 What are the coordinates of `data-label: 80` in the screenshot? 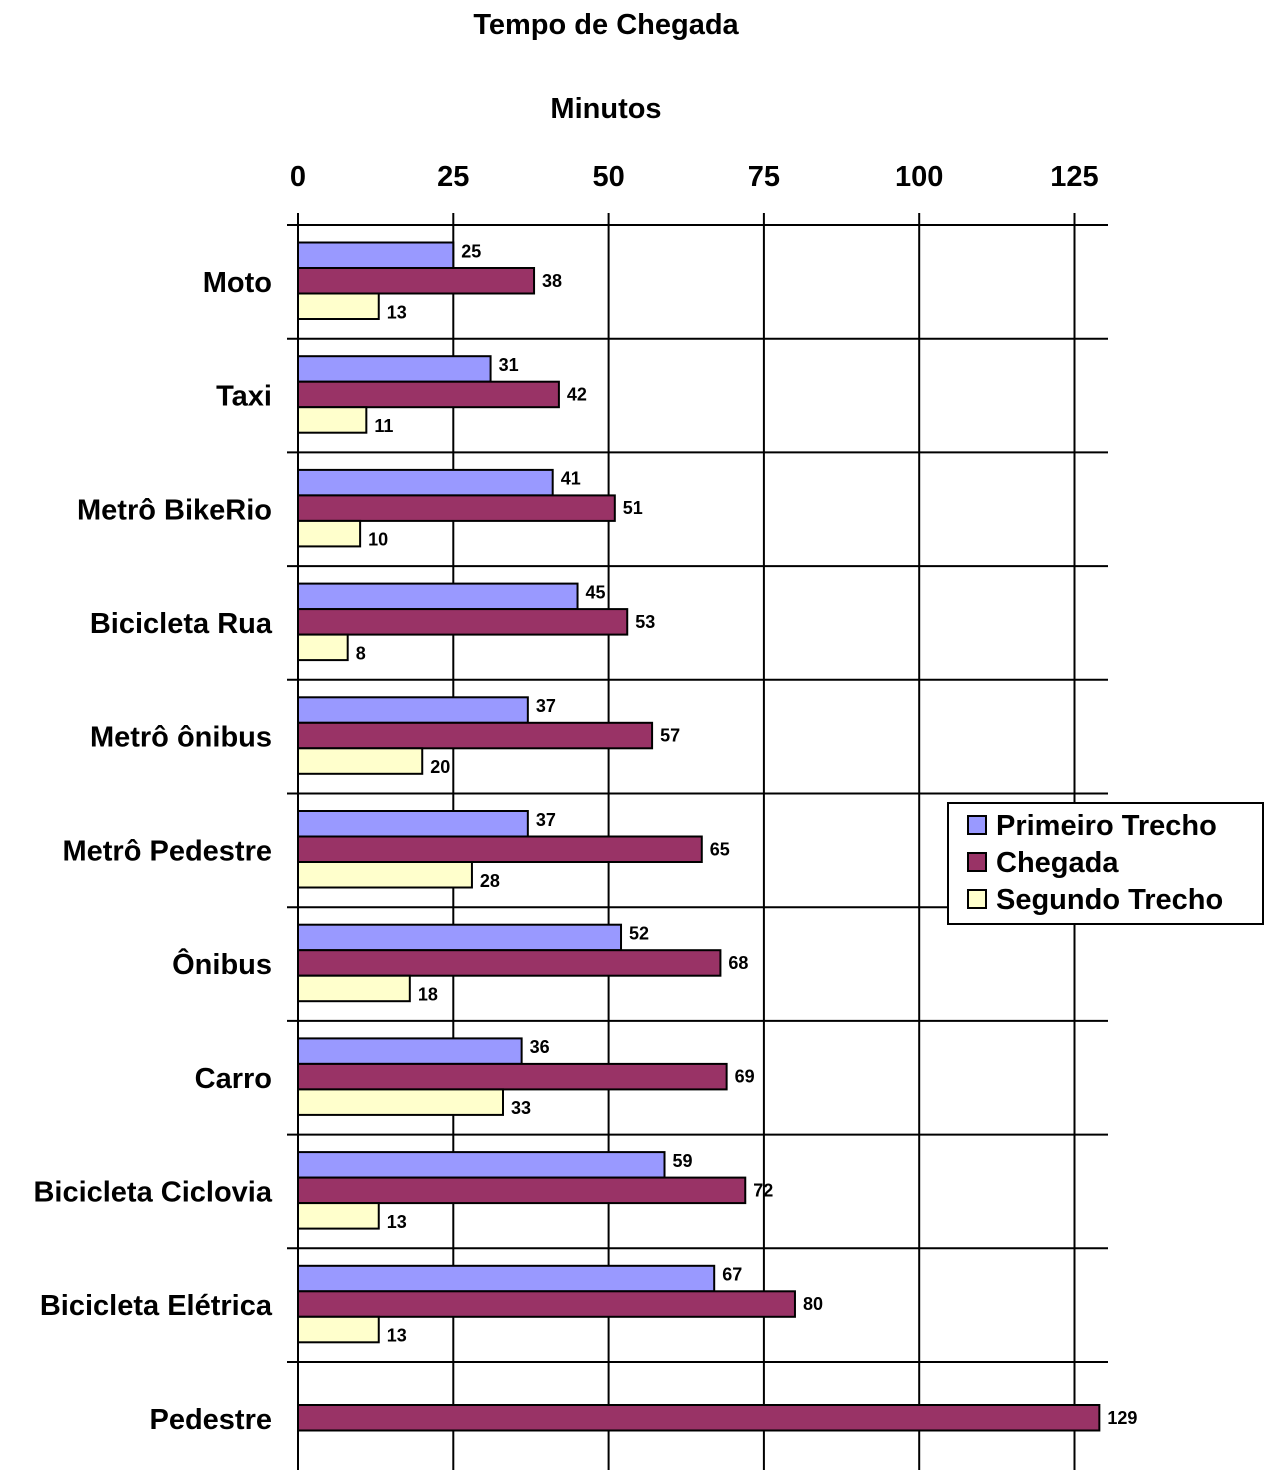 It's located at (813, 1304).